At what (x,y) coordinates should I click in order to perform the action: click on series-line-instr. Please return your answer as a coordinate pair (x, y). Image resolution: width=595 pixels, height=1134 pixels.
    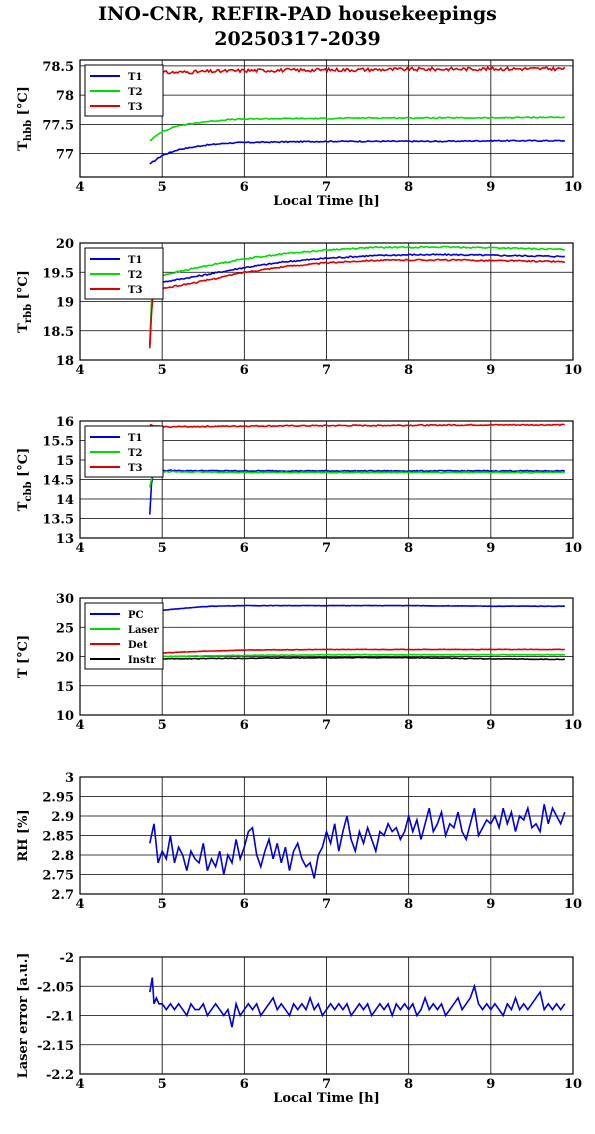
    Looking at the image, I should click on (357, 658).